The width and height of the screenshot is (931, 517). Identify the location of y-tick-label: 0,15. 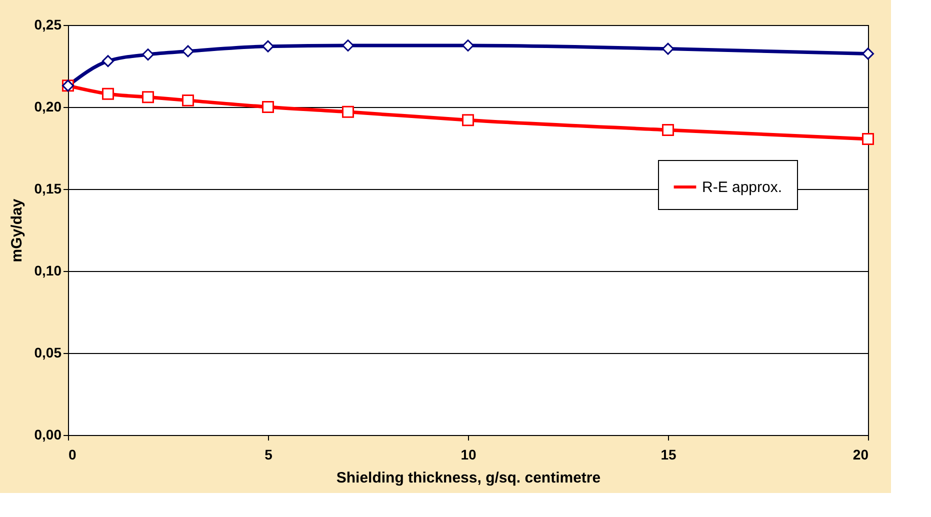
(48, 188).